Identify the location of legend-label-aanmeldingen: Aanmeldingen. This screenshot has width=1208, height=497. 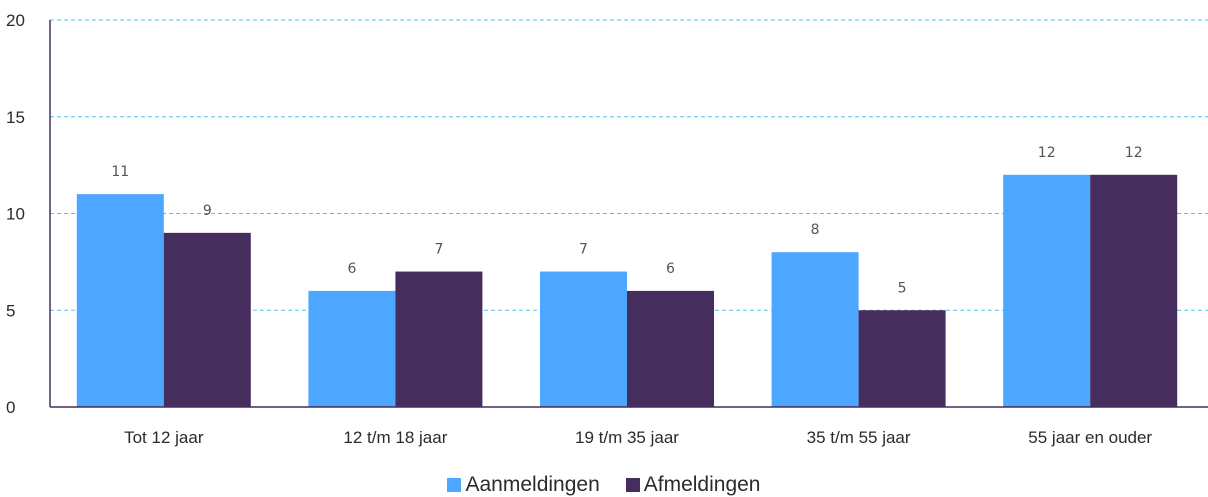
(532, 484).